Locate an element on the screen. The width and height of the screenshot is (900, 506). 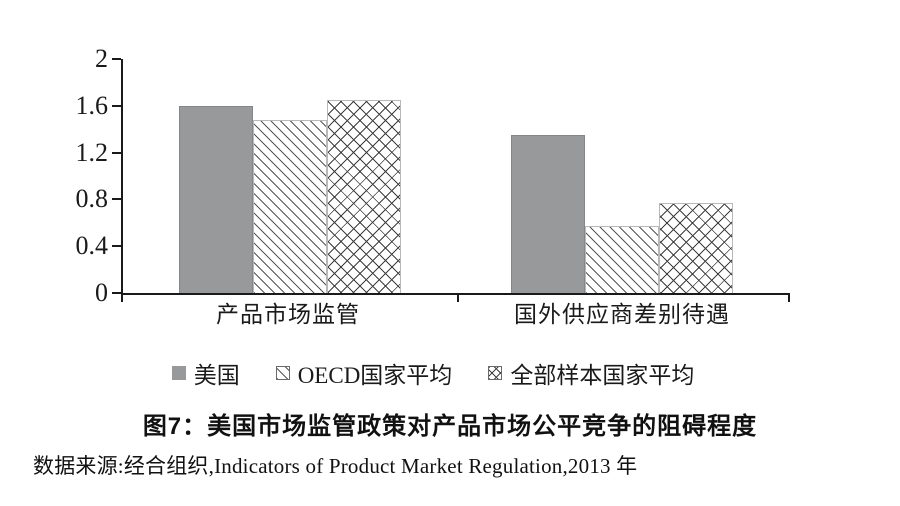
category-label-2: 国外供应商差别待遇 is located at coordinates (622, 314).